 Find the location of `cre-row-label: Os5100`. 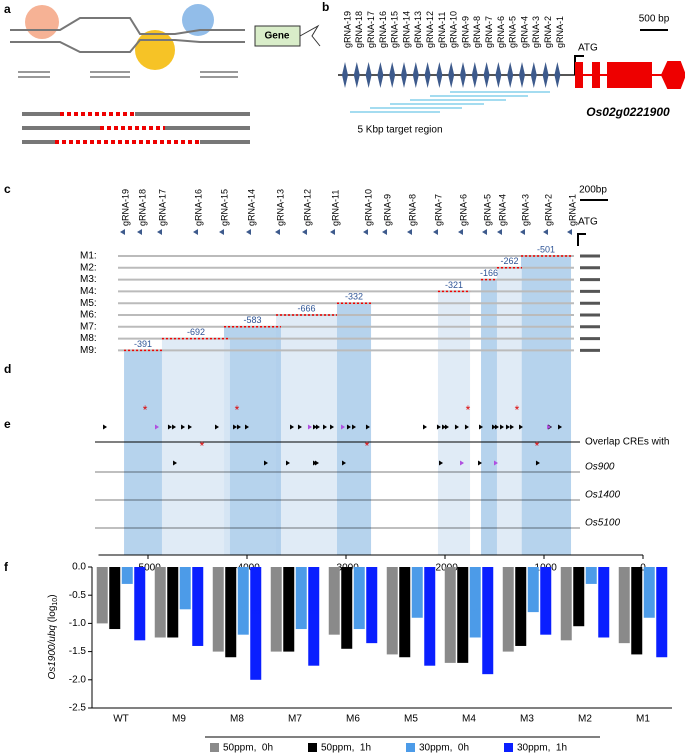

cre-row-label: Os5100 is located at coordinates (602, 523).